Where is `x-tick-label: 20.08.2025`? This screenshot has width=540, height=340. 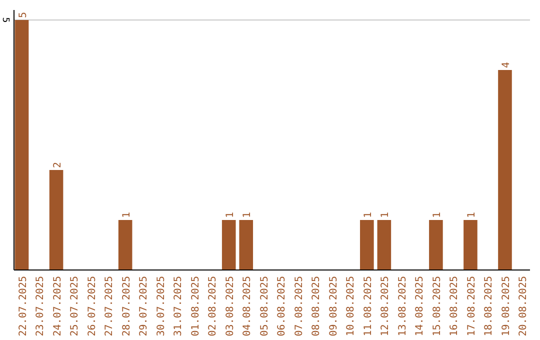 x-tick-label: 20.08.2025 is located at coordinates (524, 306).